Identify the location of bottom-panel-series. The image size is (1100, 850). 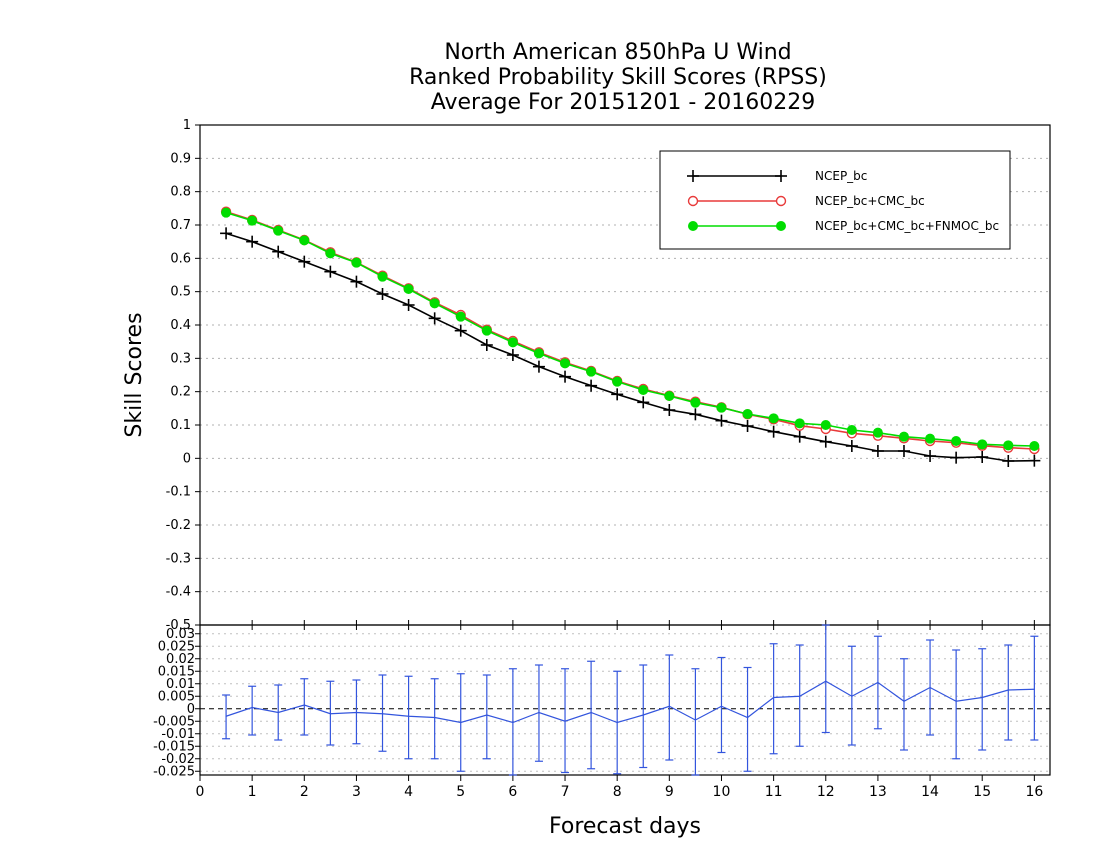
(630, 700).